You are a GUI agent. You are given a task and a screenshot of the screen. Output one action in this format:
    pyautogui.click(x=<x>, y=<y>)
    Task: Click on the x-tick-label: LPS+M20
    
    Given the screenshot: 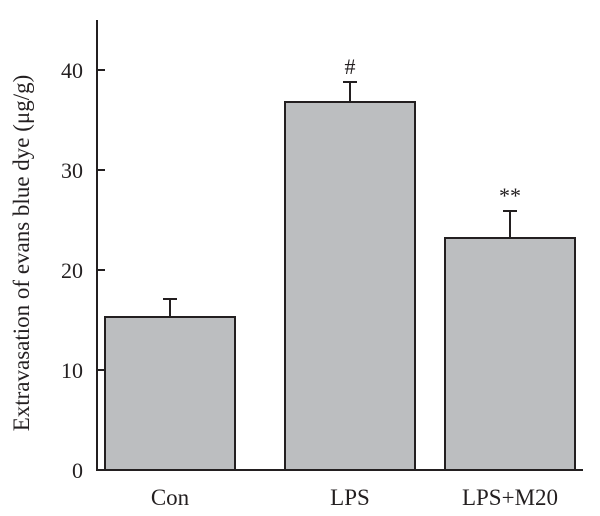 What is the action you would take?
    pyautogui.click(x=510, y=497)
    